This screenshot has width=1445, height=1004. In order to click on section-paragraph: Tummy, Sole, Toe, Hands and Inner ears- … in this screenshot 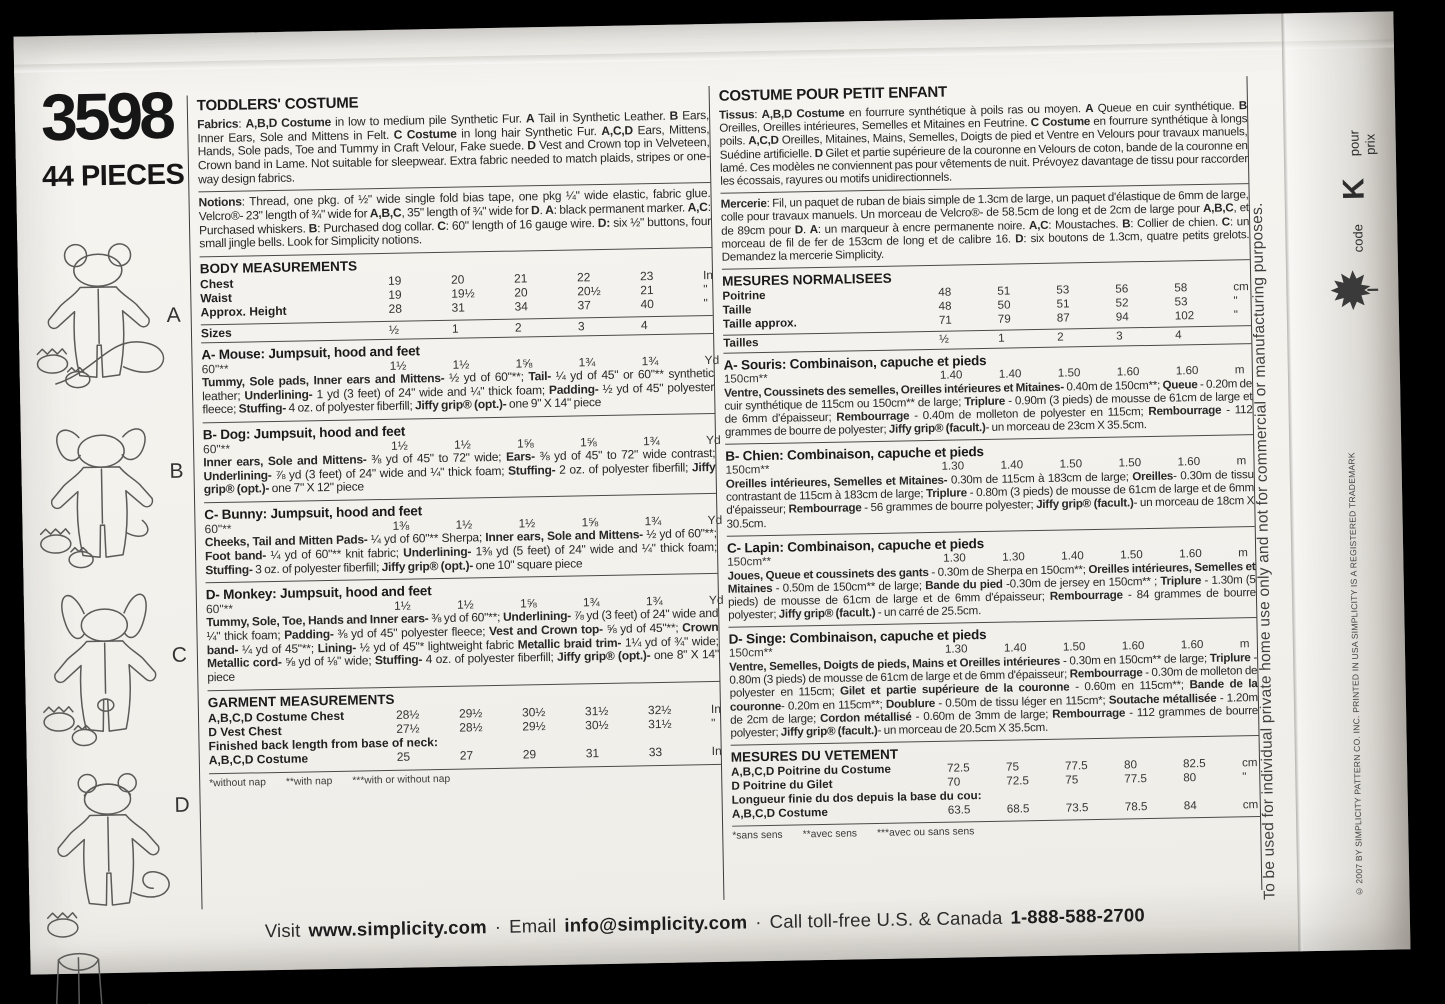, I will do `click(463, 645)`.